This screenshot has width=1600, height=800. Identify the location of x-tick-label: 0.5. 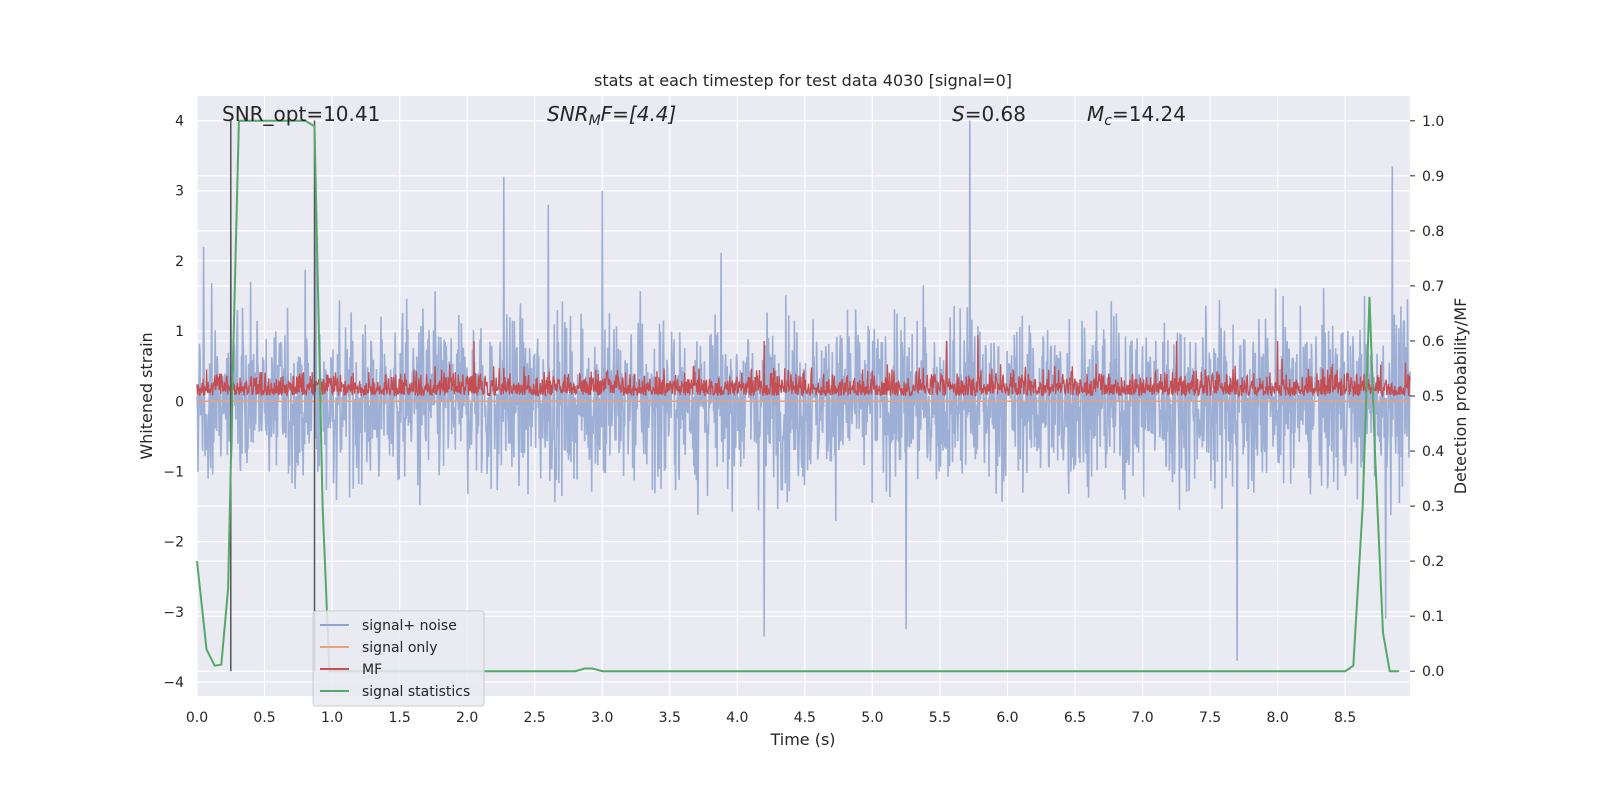
(264, 718).